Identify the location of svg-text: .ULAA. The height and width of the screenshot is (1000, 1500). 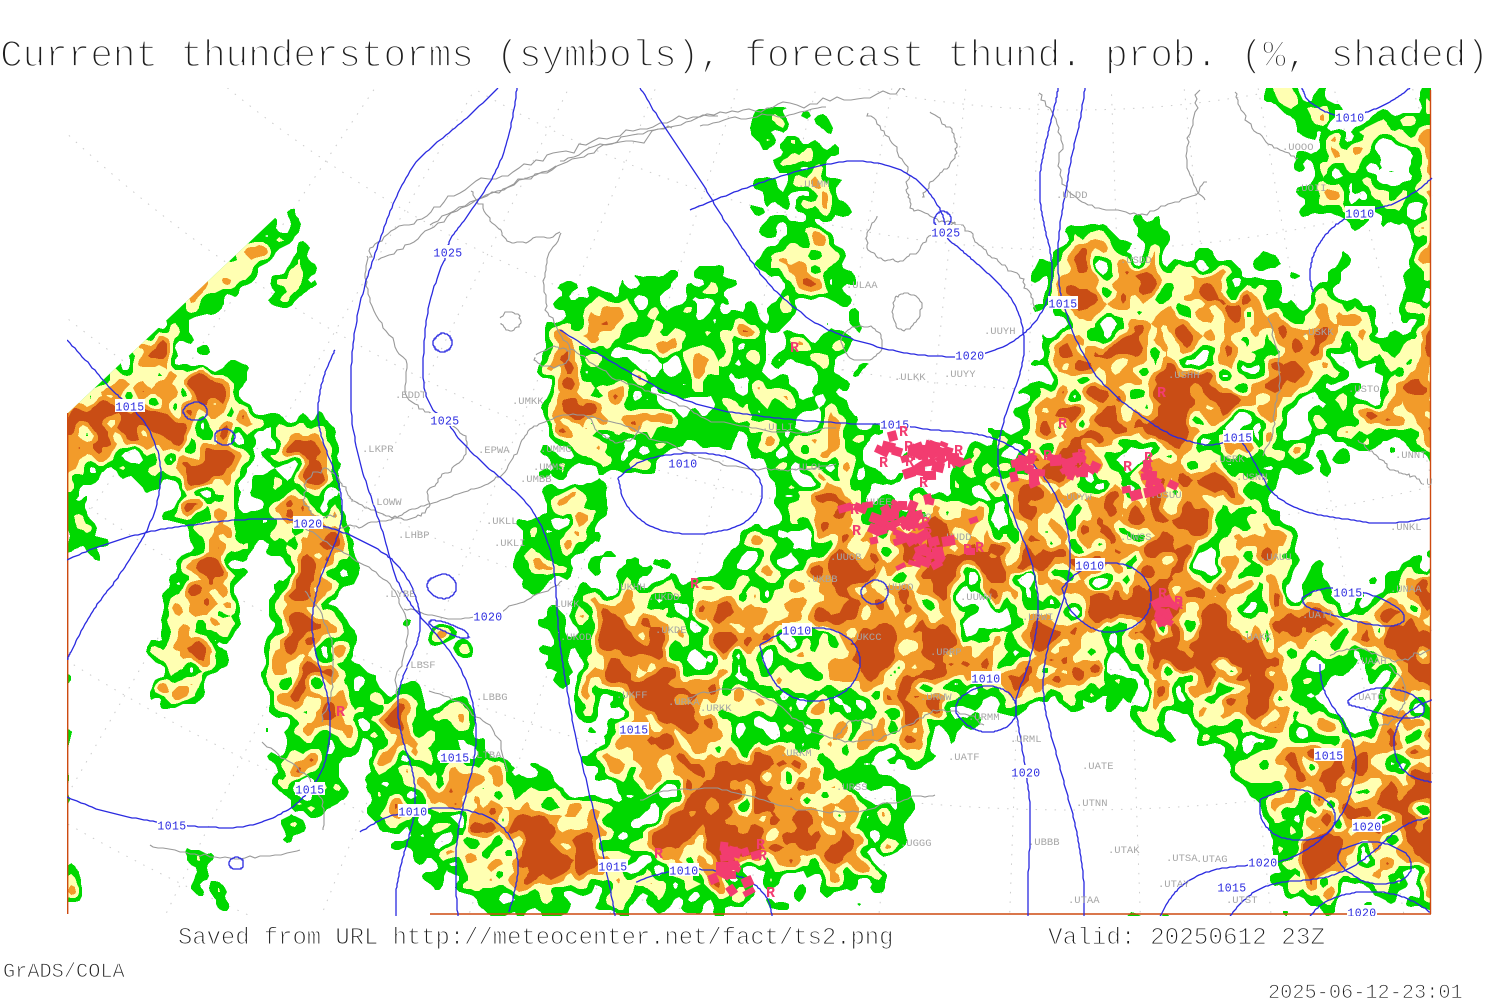
(862, 286).